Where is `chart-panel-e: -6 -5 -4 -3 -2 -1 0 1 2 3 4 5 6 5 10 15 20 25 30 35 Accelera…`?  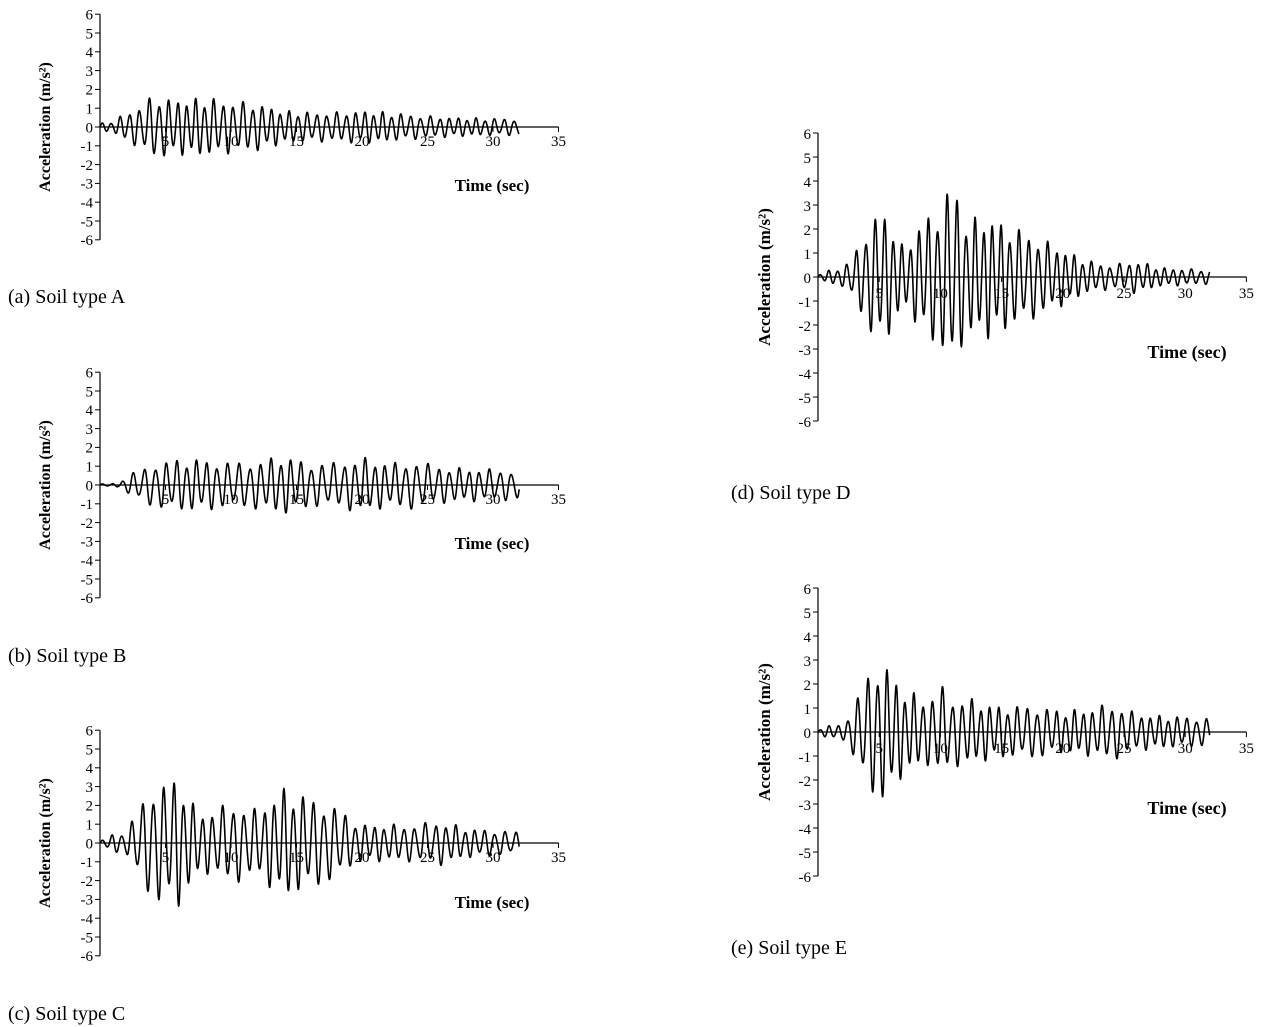
chart-panel-e: -6 -5 -4 -3 -2 -1 0 1 2 3 4 5 6 5 10 15 20 25 30 35 Accelera… is located at coordinates (1004, 734).